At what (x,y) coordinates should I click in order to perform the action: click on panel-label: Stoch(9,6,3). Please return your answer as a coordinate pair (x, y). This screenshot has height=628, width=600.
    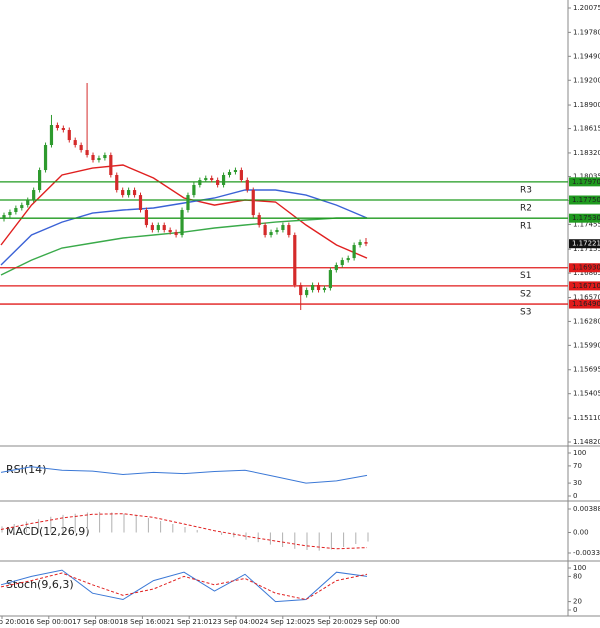
    Looking at the image, I should click on (40, 584).